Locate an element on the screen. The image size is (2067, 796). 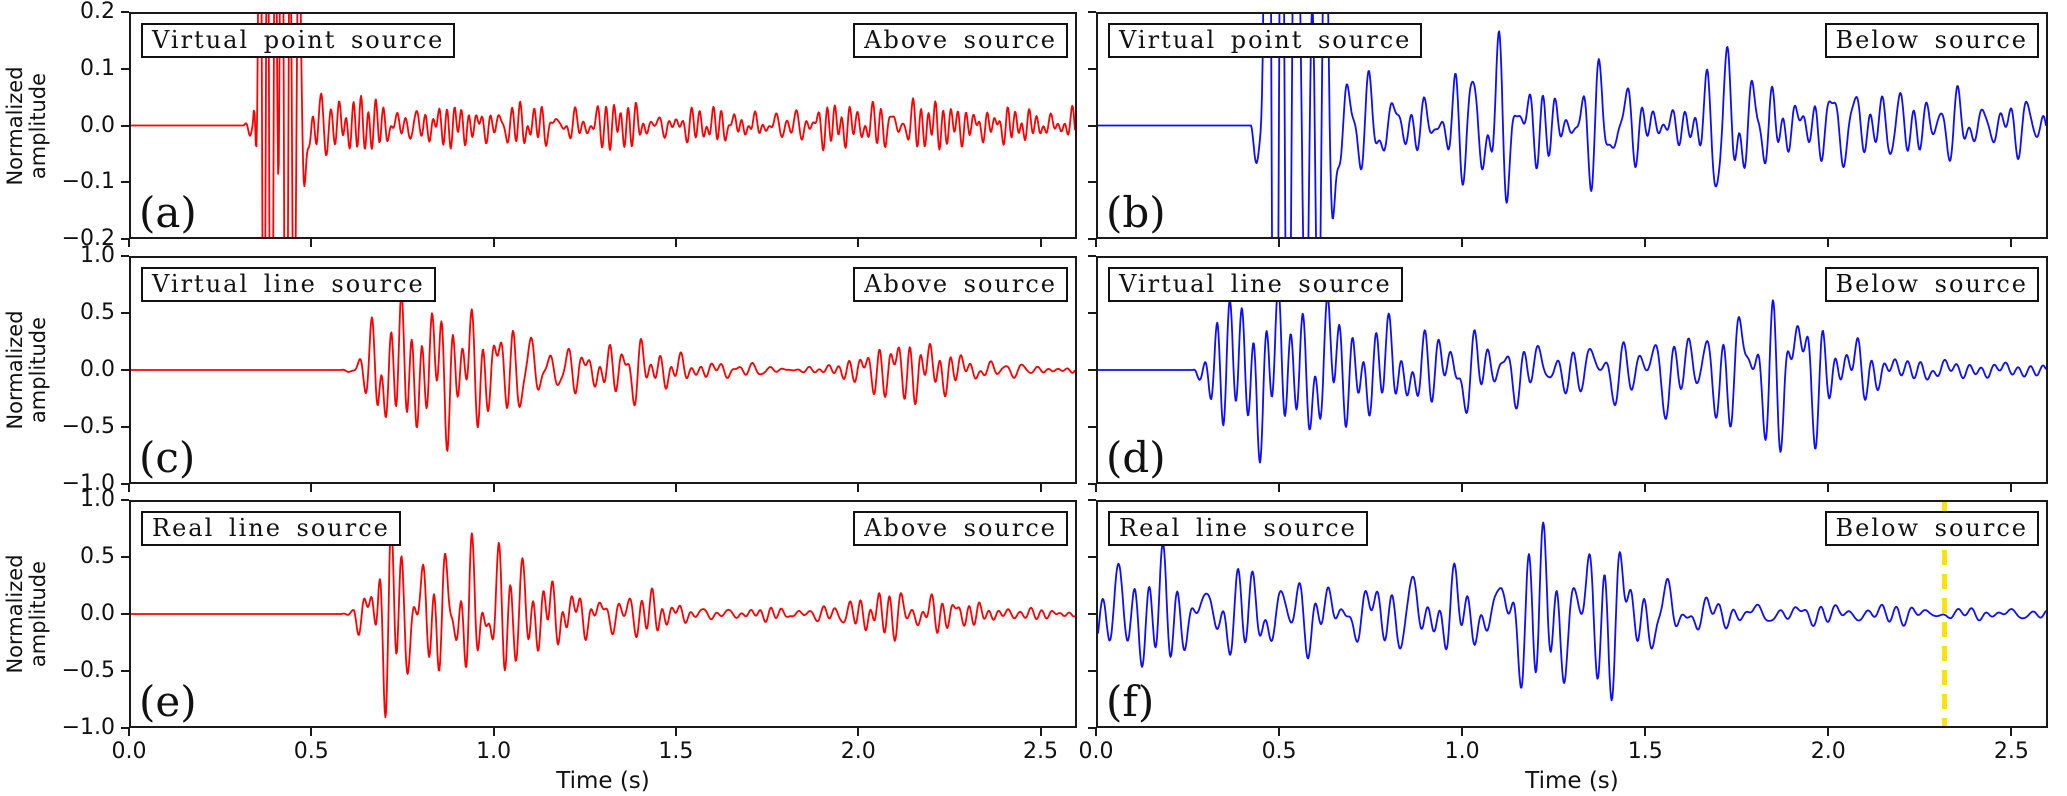
y-tick-label: 0.1 is located at coordinates (97, 68).